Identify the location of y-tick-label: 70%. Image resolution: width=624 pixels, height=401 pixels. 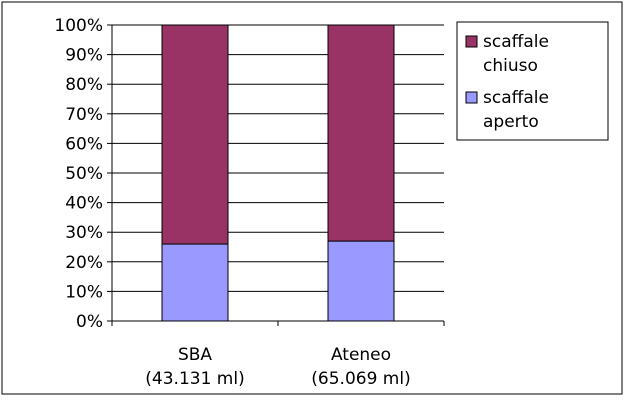
(84, 115).